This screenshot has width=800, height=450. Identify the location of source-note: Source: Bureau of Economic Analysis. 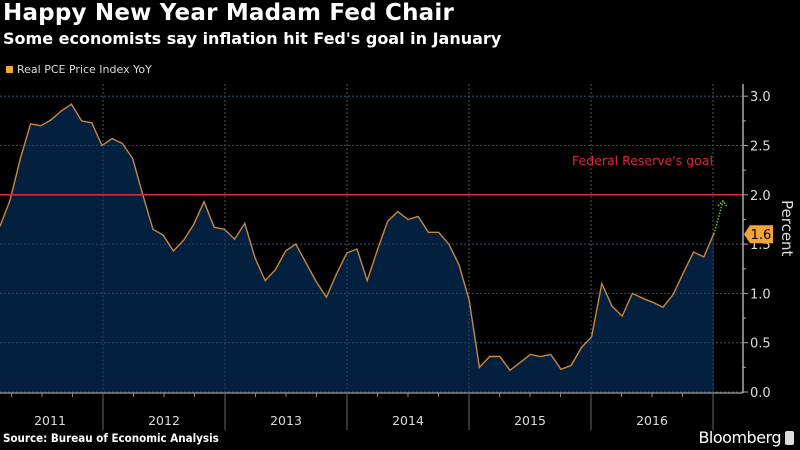
(111, 438).